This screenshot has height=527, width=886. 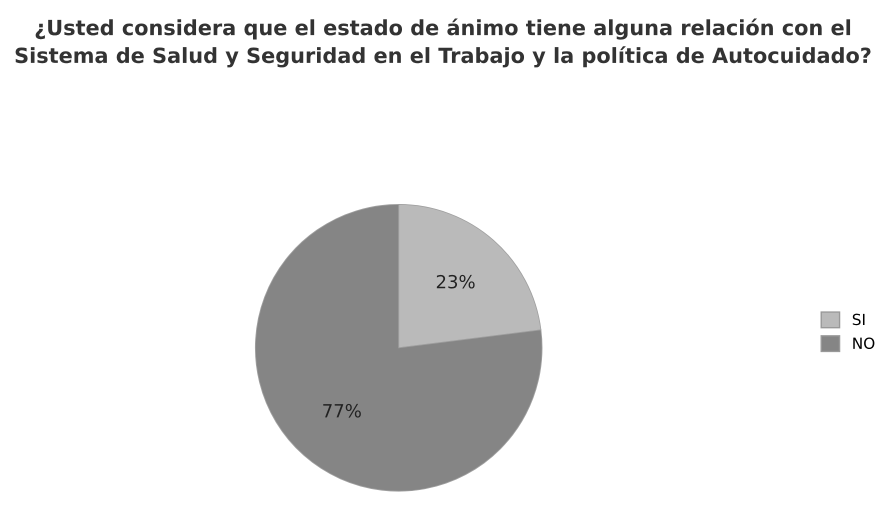 I want to click on chart-title: ¿Usted considera que el estado de ánimo tiene alguna relación con el Sistema de Salud y Seguridad en el Trabajo y la política de Autocuidado?, so click(x=443, y=43).